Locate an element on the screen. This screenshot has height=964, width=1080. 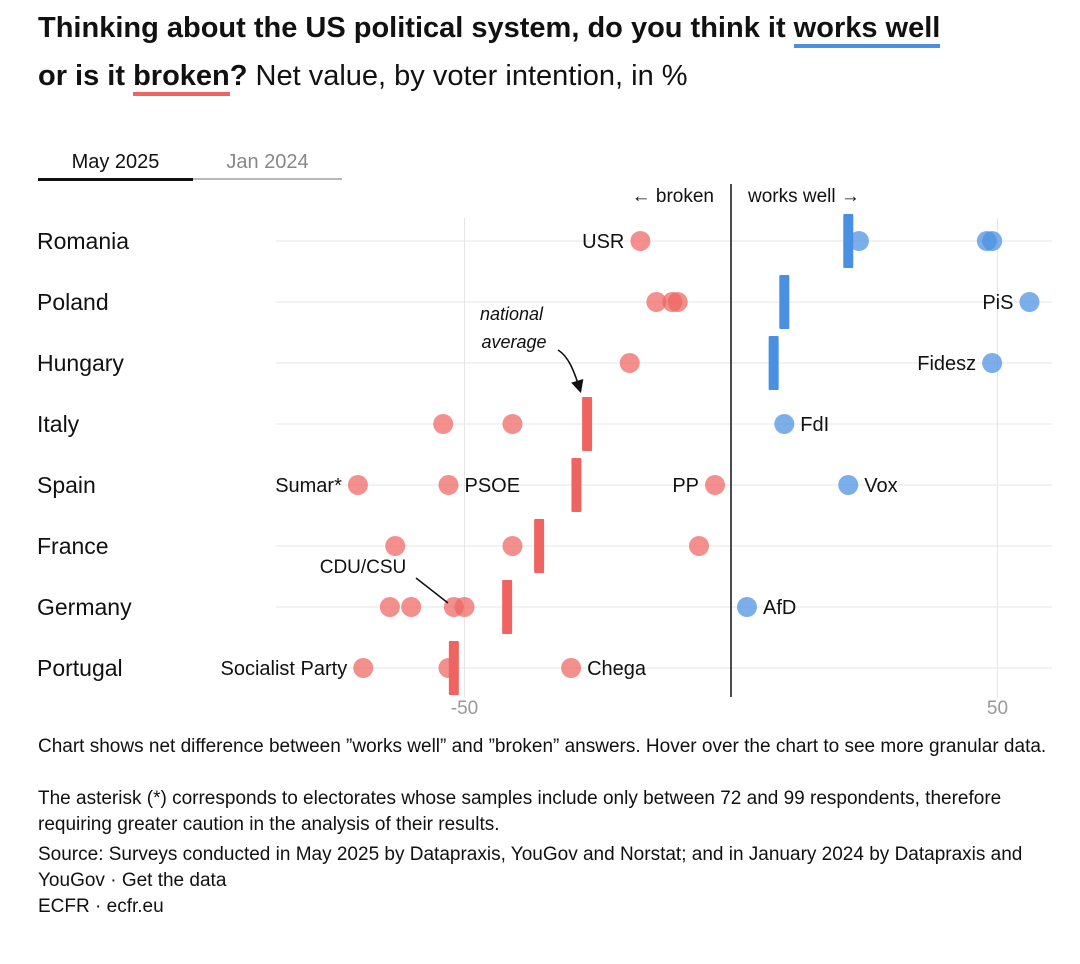
annotations: national average CDU/CSU is located at coordinates (452, 454).